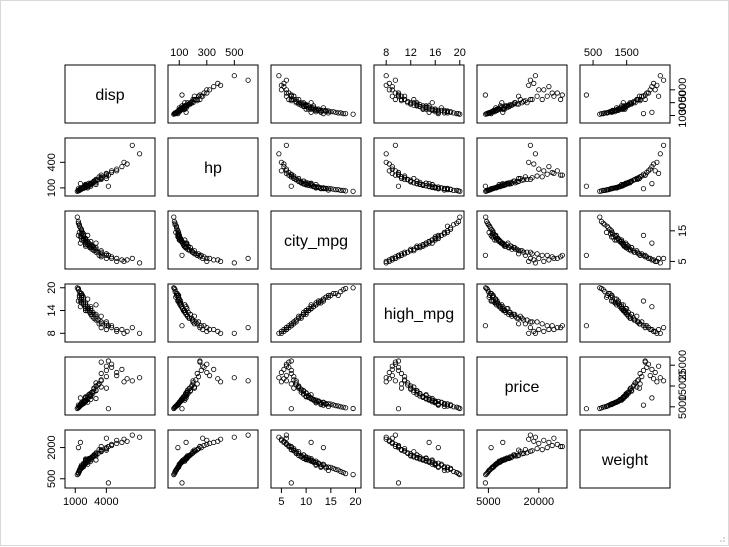  Describe the element at coordinates (683, 365) in the screenshot. I see `tick-label-right-price: 25000` at that location.